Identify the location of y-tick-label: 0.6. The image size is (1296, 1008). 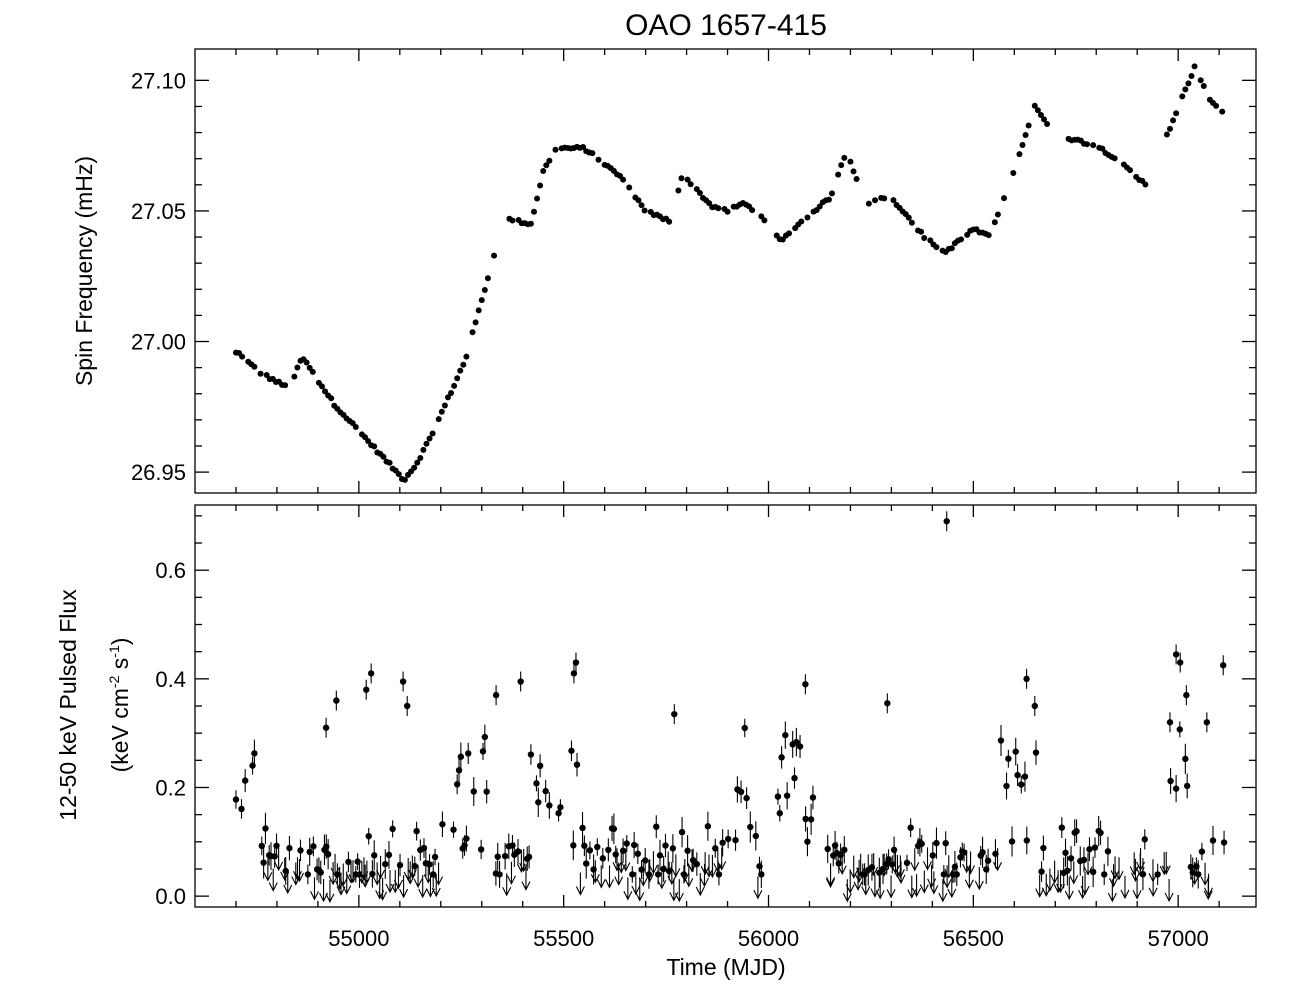
(170, 570).